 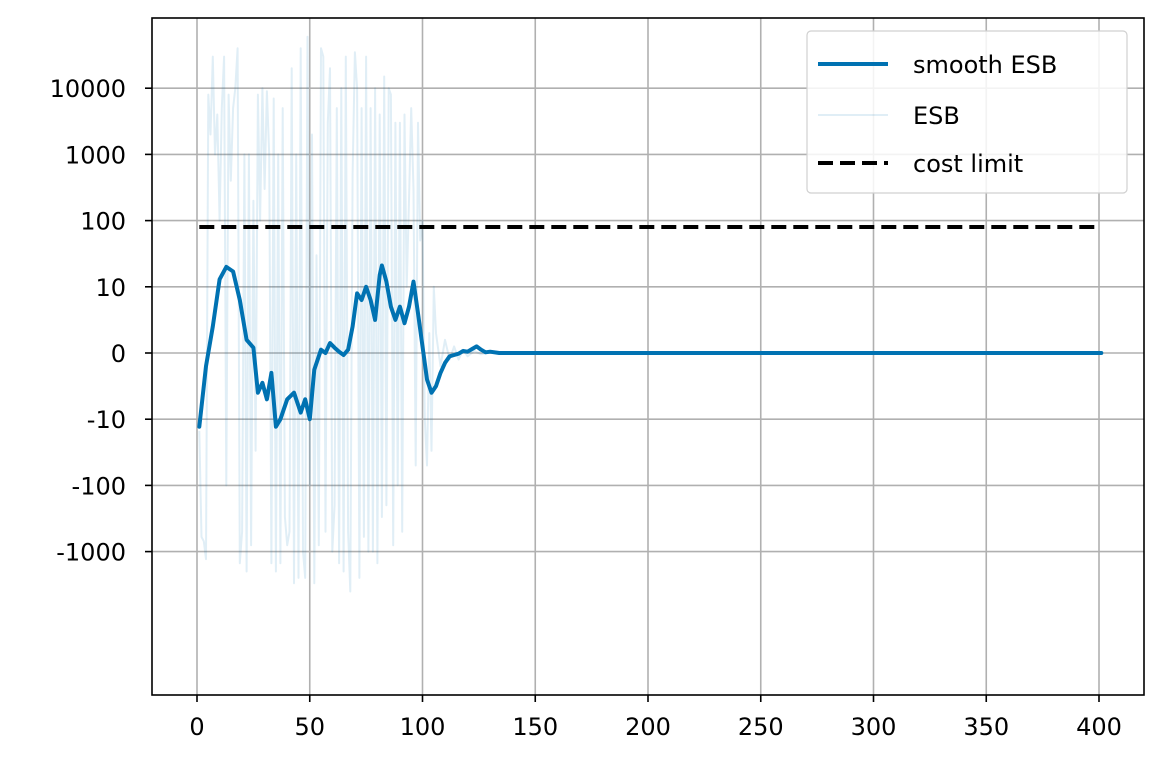 I want to click on y-tick-label: -100, so click(x=99, y=486).